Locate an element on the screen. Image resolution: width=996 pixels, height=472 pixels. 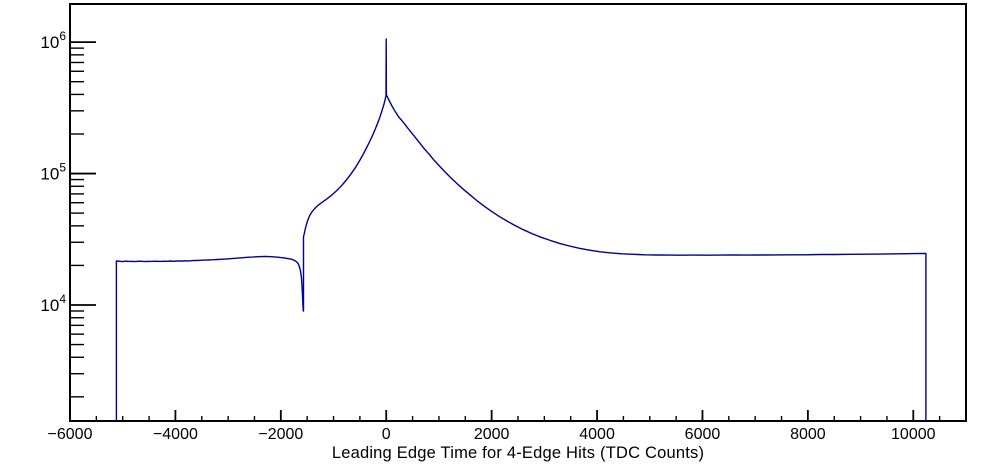
x-tick-label: −4000 is located at coordinates (175, 434).